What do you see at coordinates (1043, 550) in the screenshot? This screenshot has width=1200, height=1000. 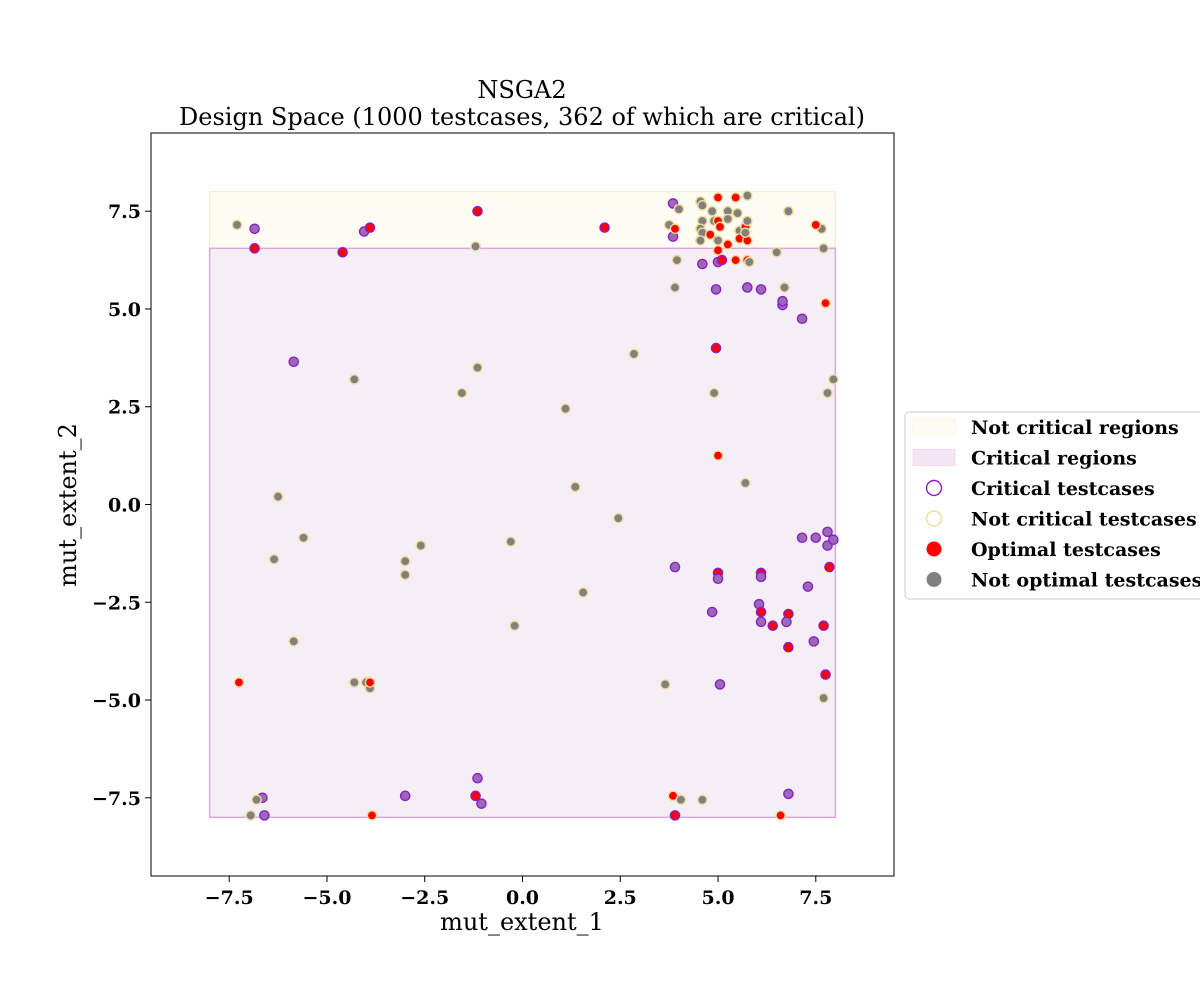 I see `legend-item-optimal-marker: Optimal testcases` at bounding box center [1043, 550].